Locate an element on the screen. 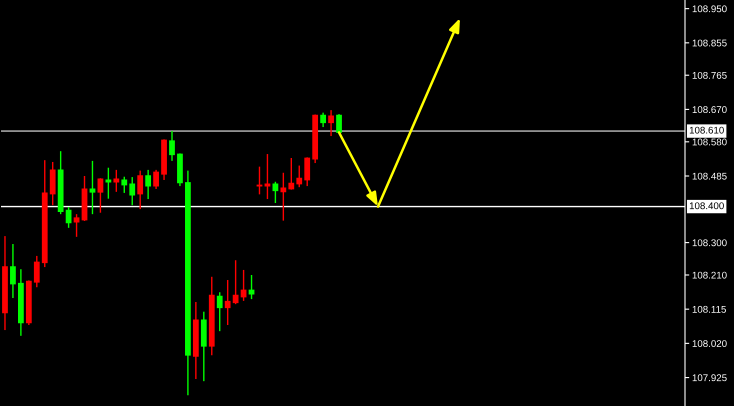 This screenshot has height=406, width=734. y-tick-label: 108.020 is located at coordinates (709, 343).